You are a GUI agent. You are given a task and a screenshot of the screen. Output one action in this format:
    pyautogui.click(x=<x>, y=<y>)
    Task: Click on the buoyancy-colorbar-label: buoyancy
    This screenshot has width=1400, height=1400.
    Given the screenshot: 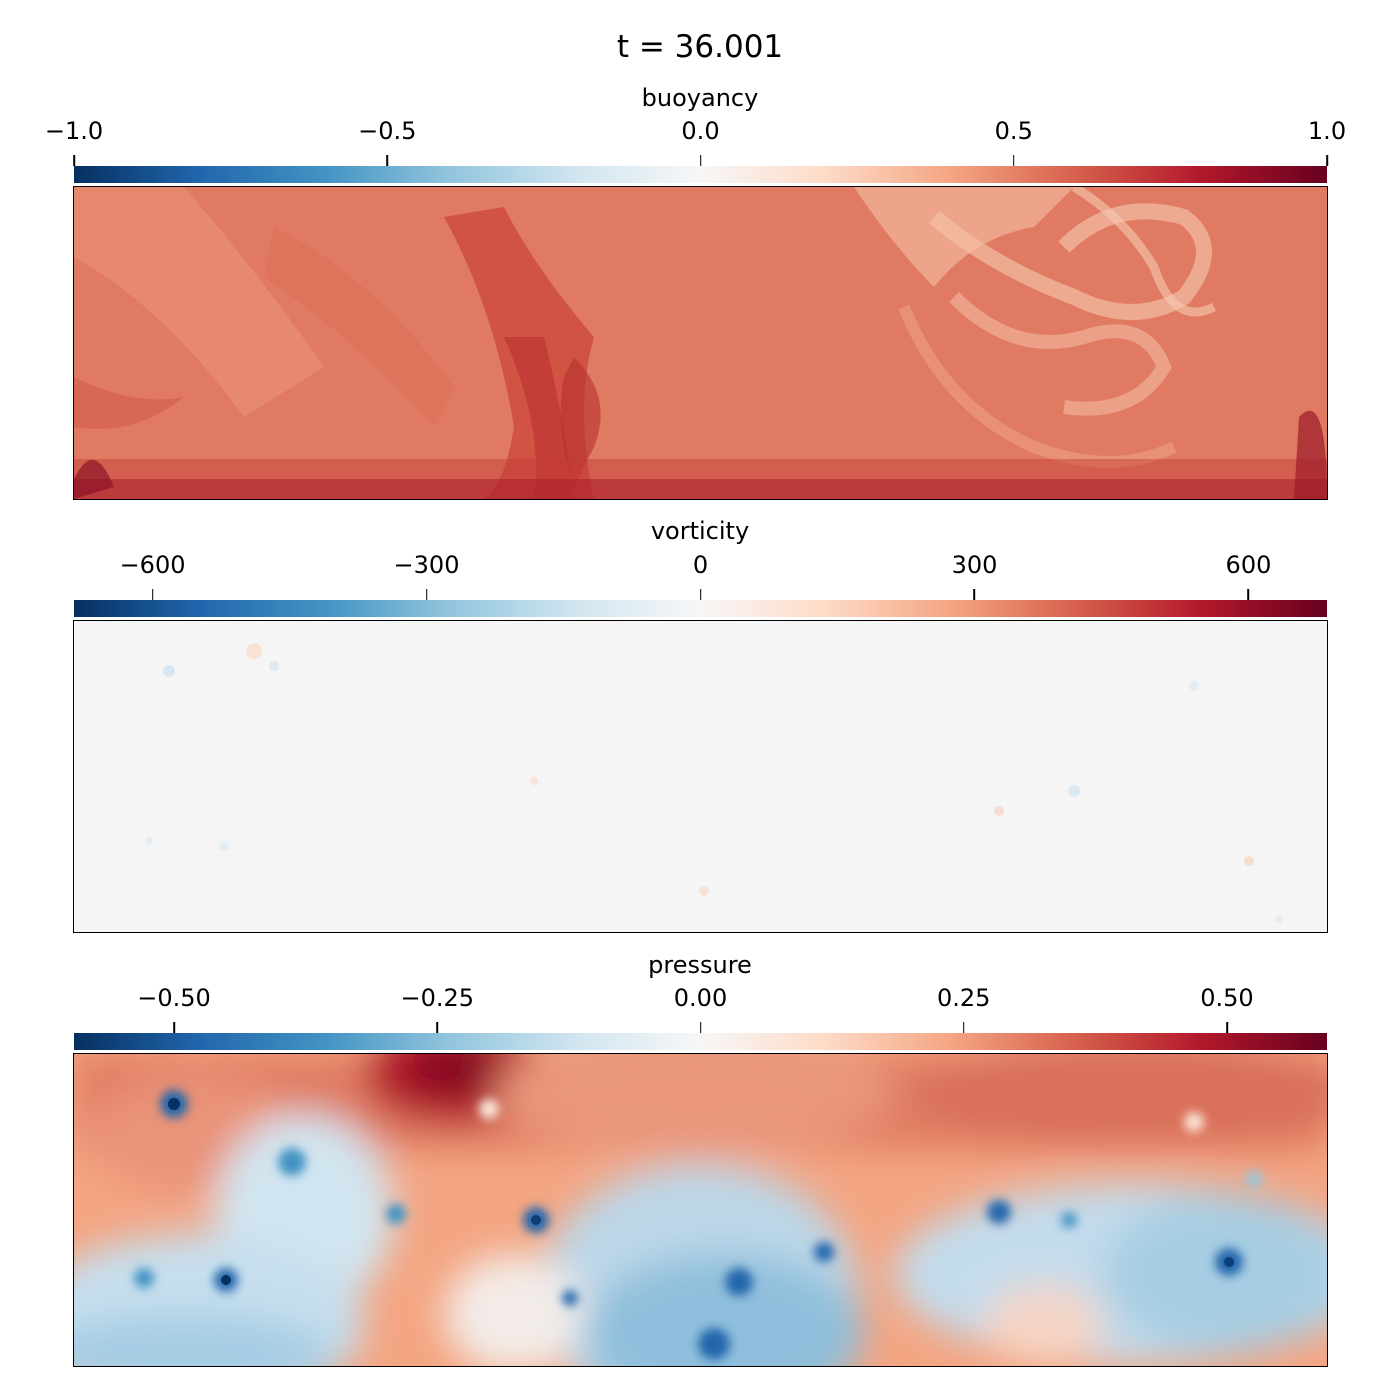 What is the action you would take?
    pyautogui.click(x=700, y=98)
    